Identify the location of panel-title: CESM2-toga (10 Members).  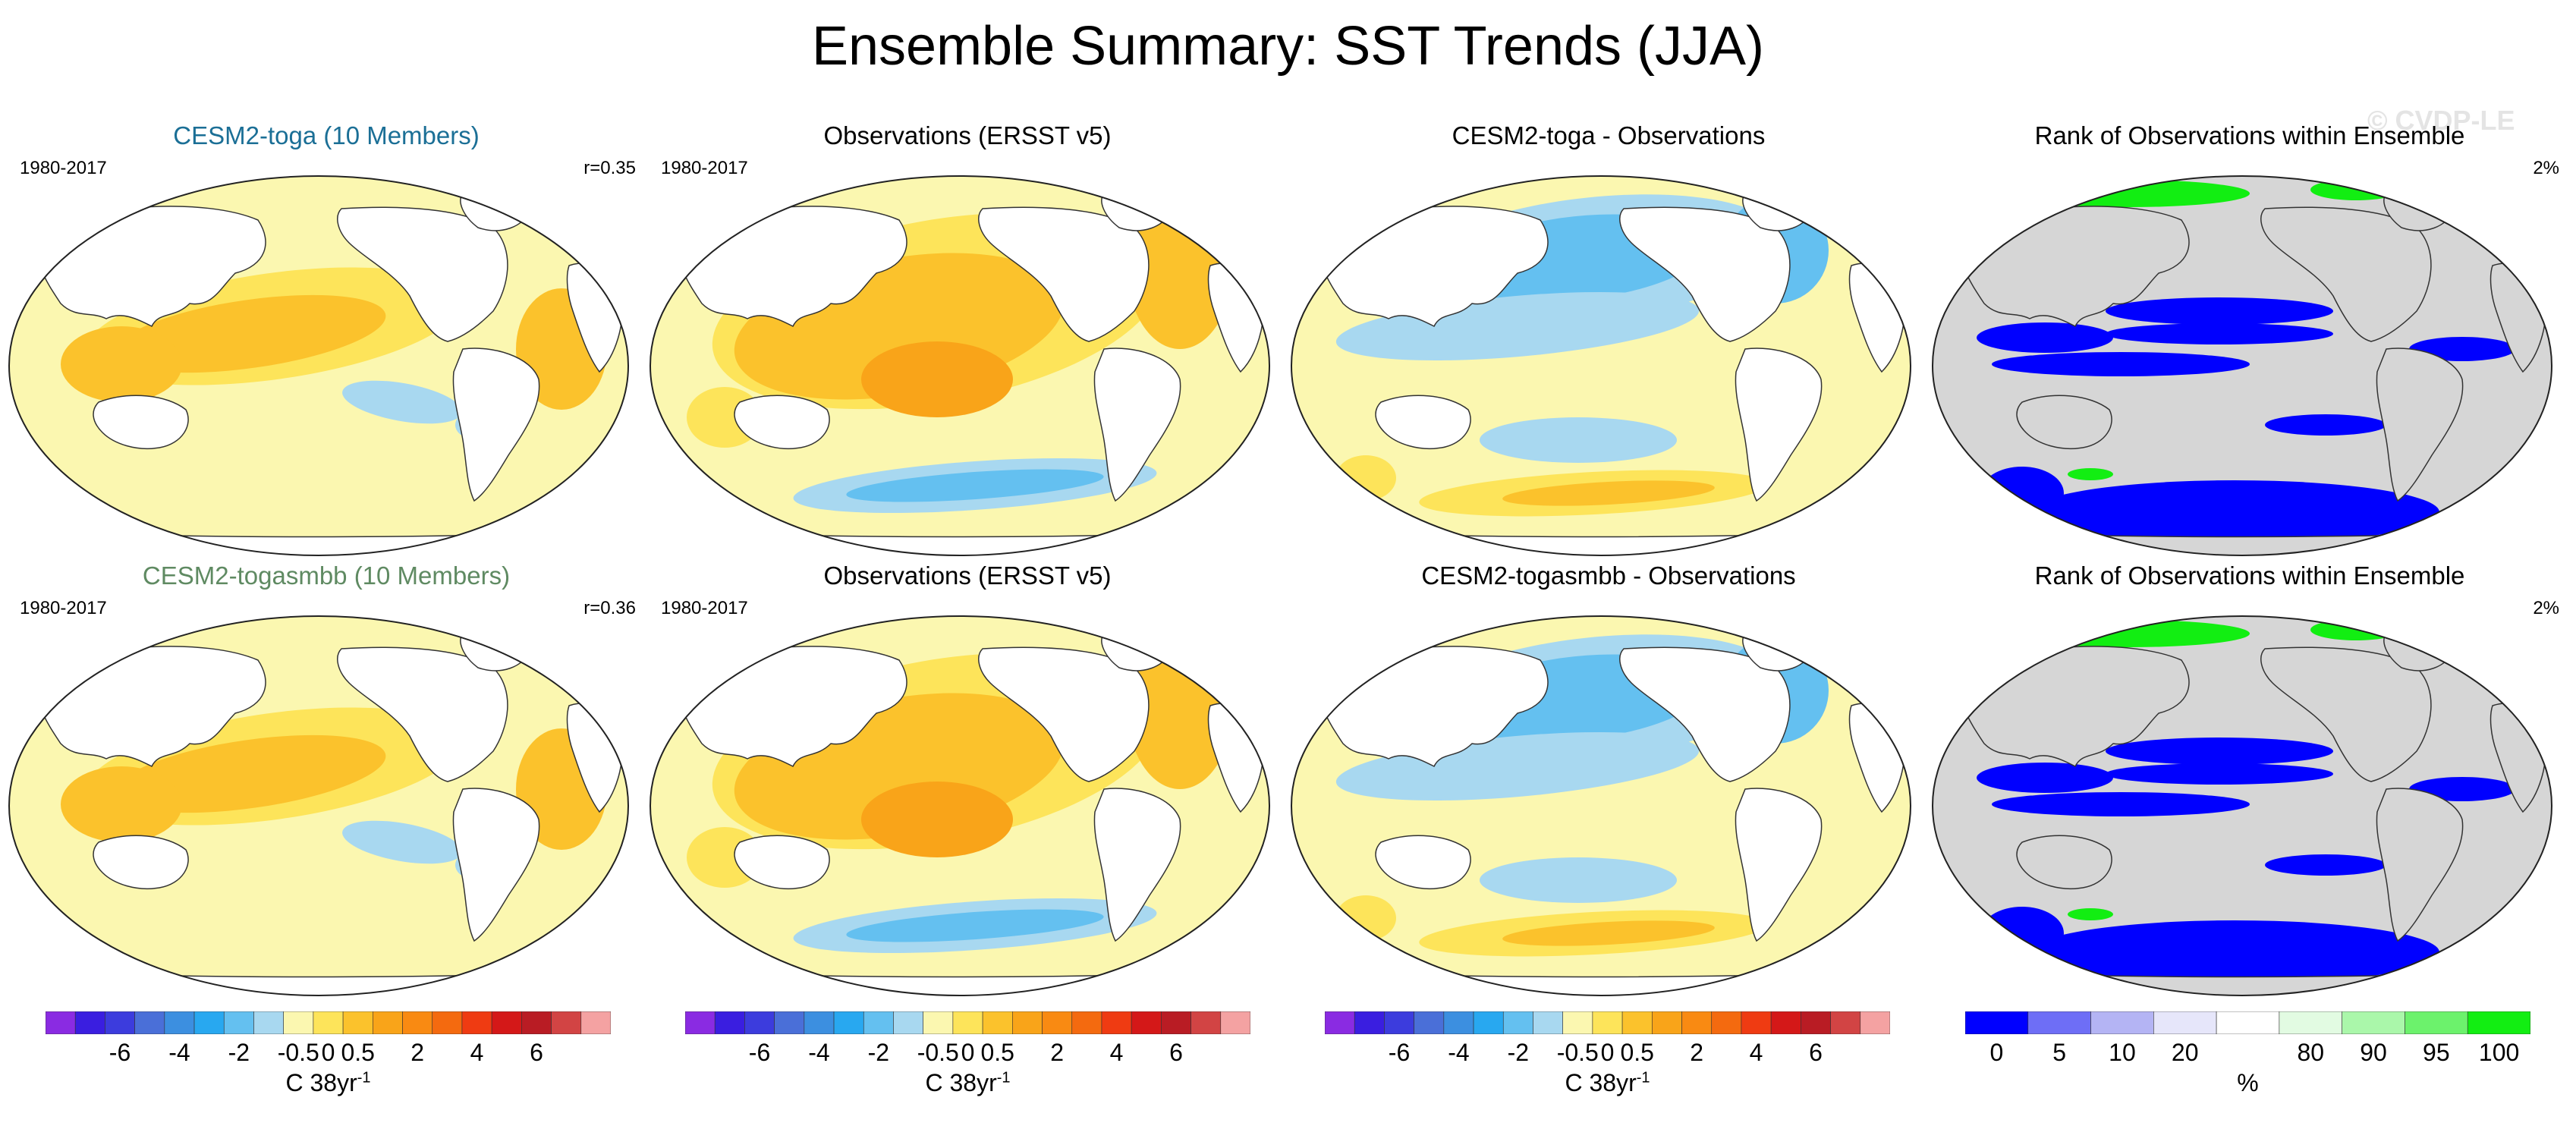
(326, 135).